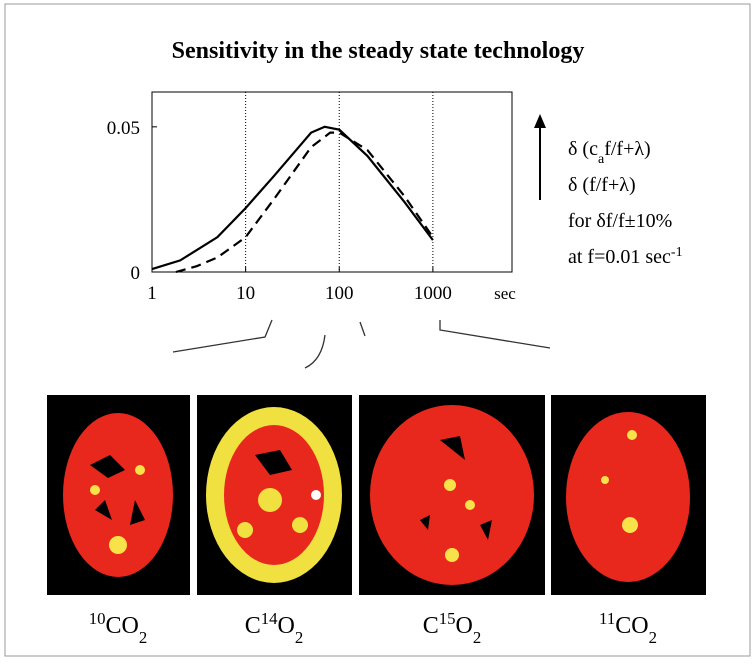  What do you see at coordinates (540, 157) in the screenshot?
I see `arrow` at bounding box center [540, 157].